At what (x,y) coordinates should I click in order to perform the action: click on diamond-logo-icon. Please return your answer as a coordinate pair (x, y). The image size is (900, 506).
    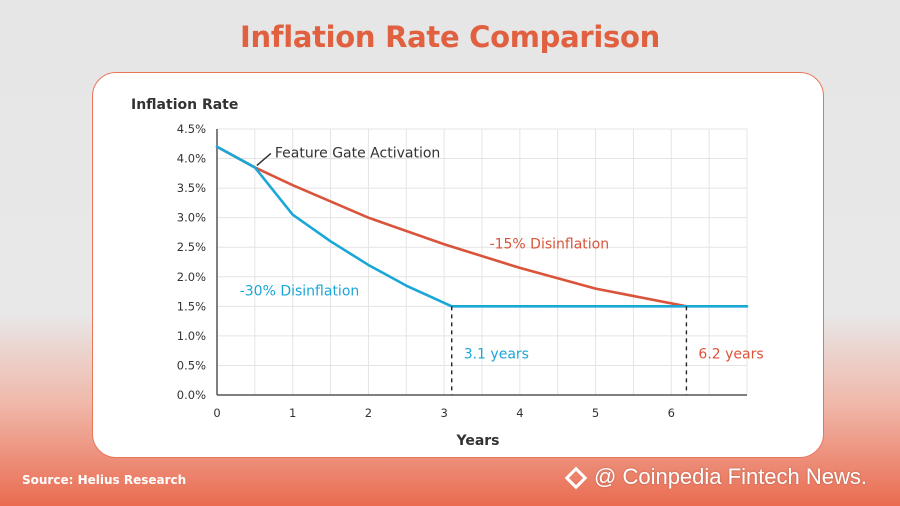
    Looking at the image, I should click on (576, 478).